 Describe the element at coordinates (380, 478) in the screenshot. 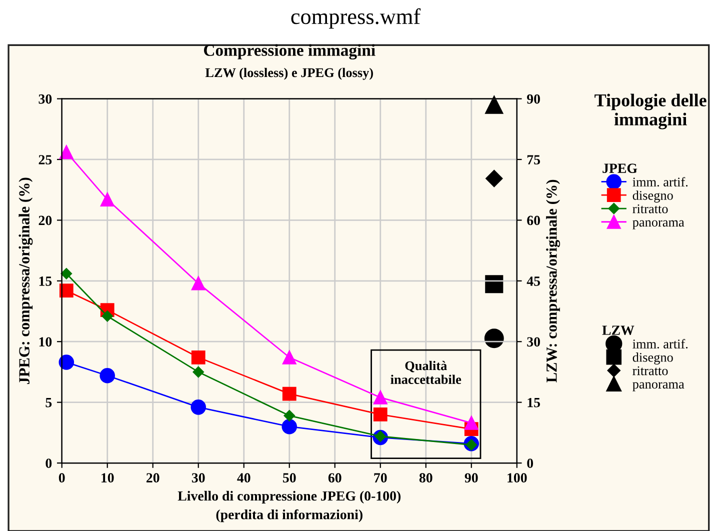

I see `x-tick-label: 70` at that location.